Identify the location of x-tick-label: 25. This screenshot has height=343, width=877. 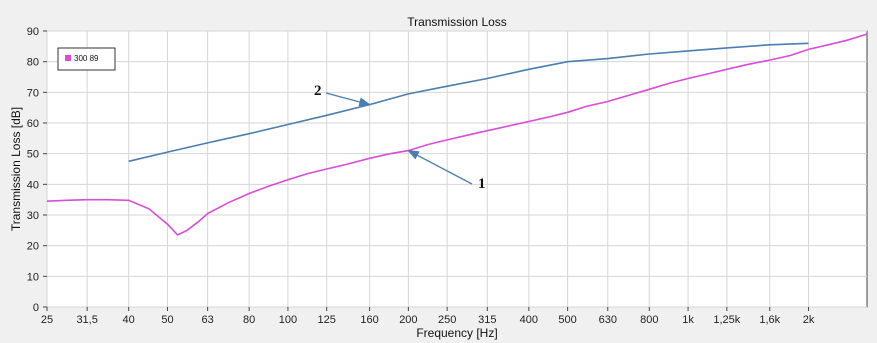
(47, 320).